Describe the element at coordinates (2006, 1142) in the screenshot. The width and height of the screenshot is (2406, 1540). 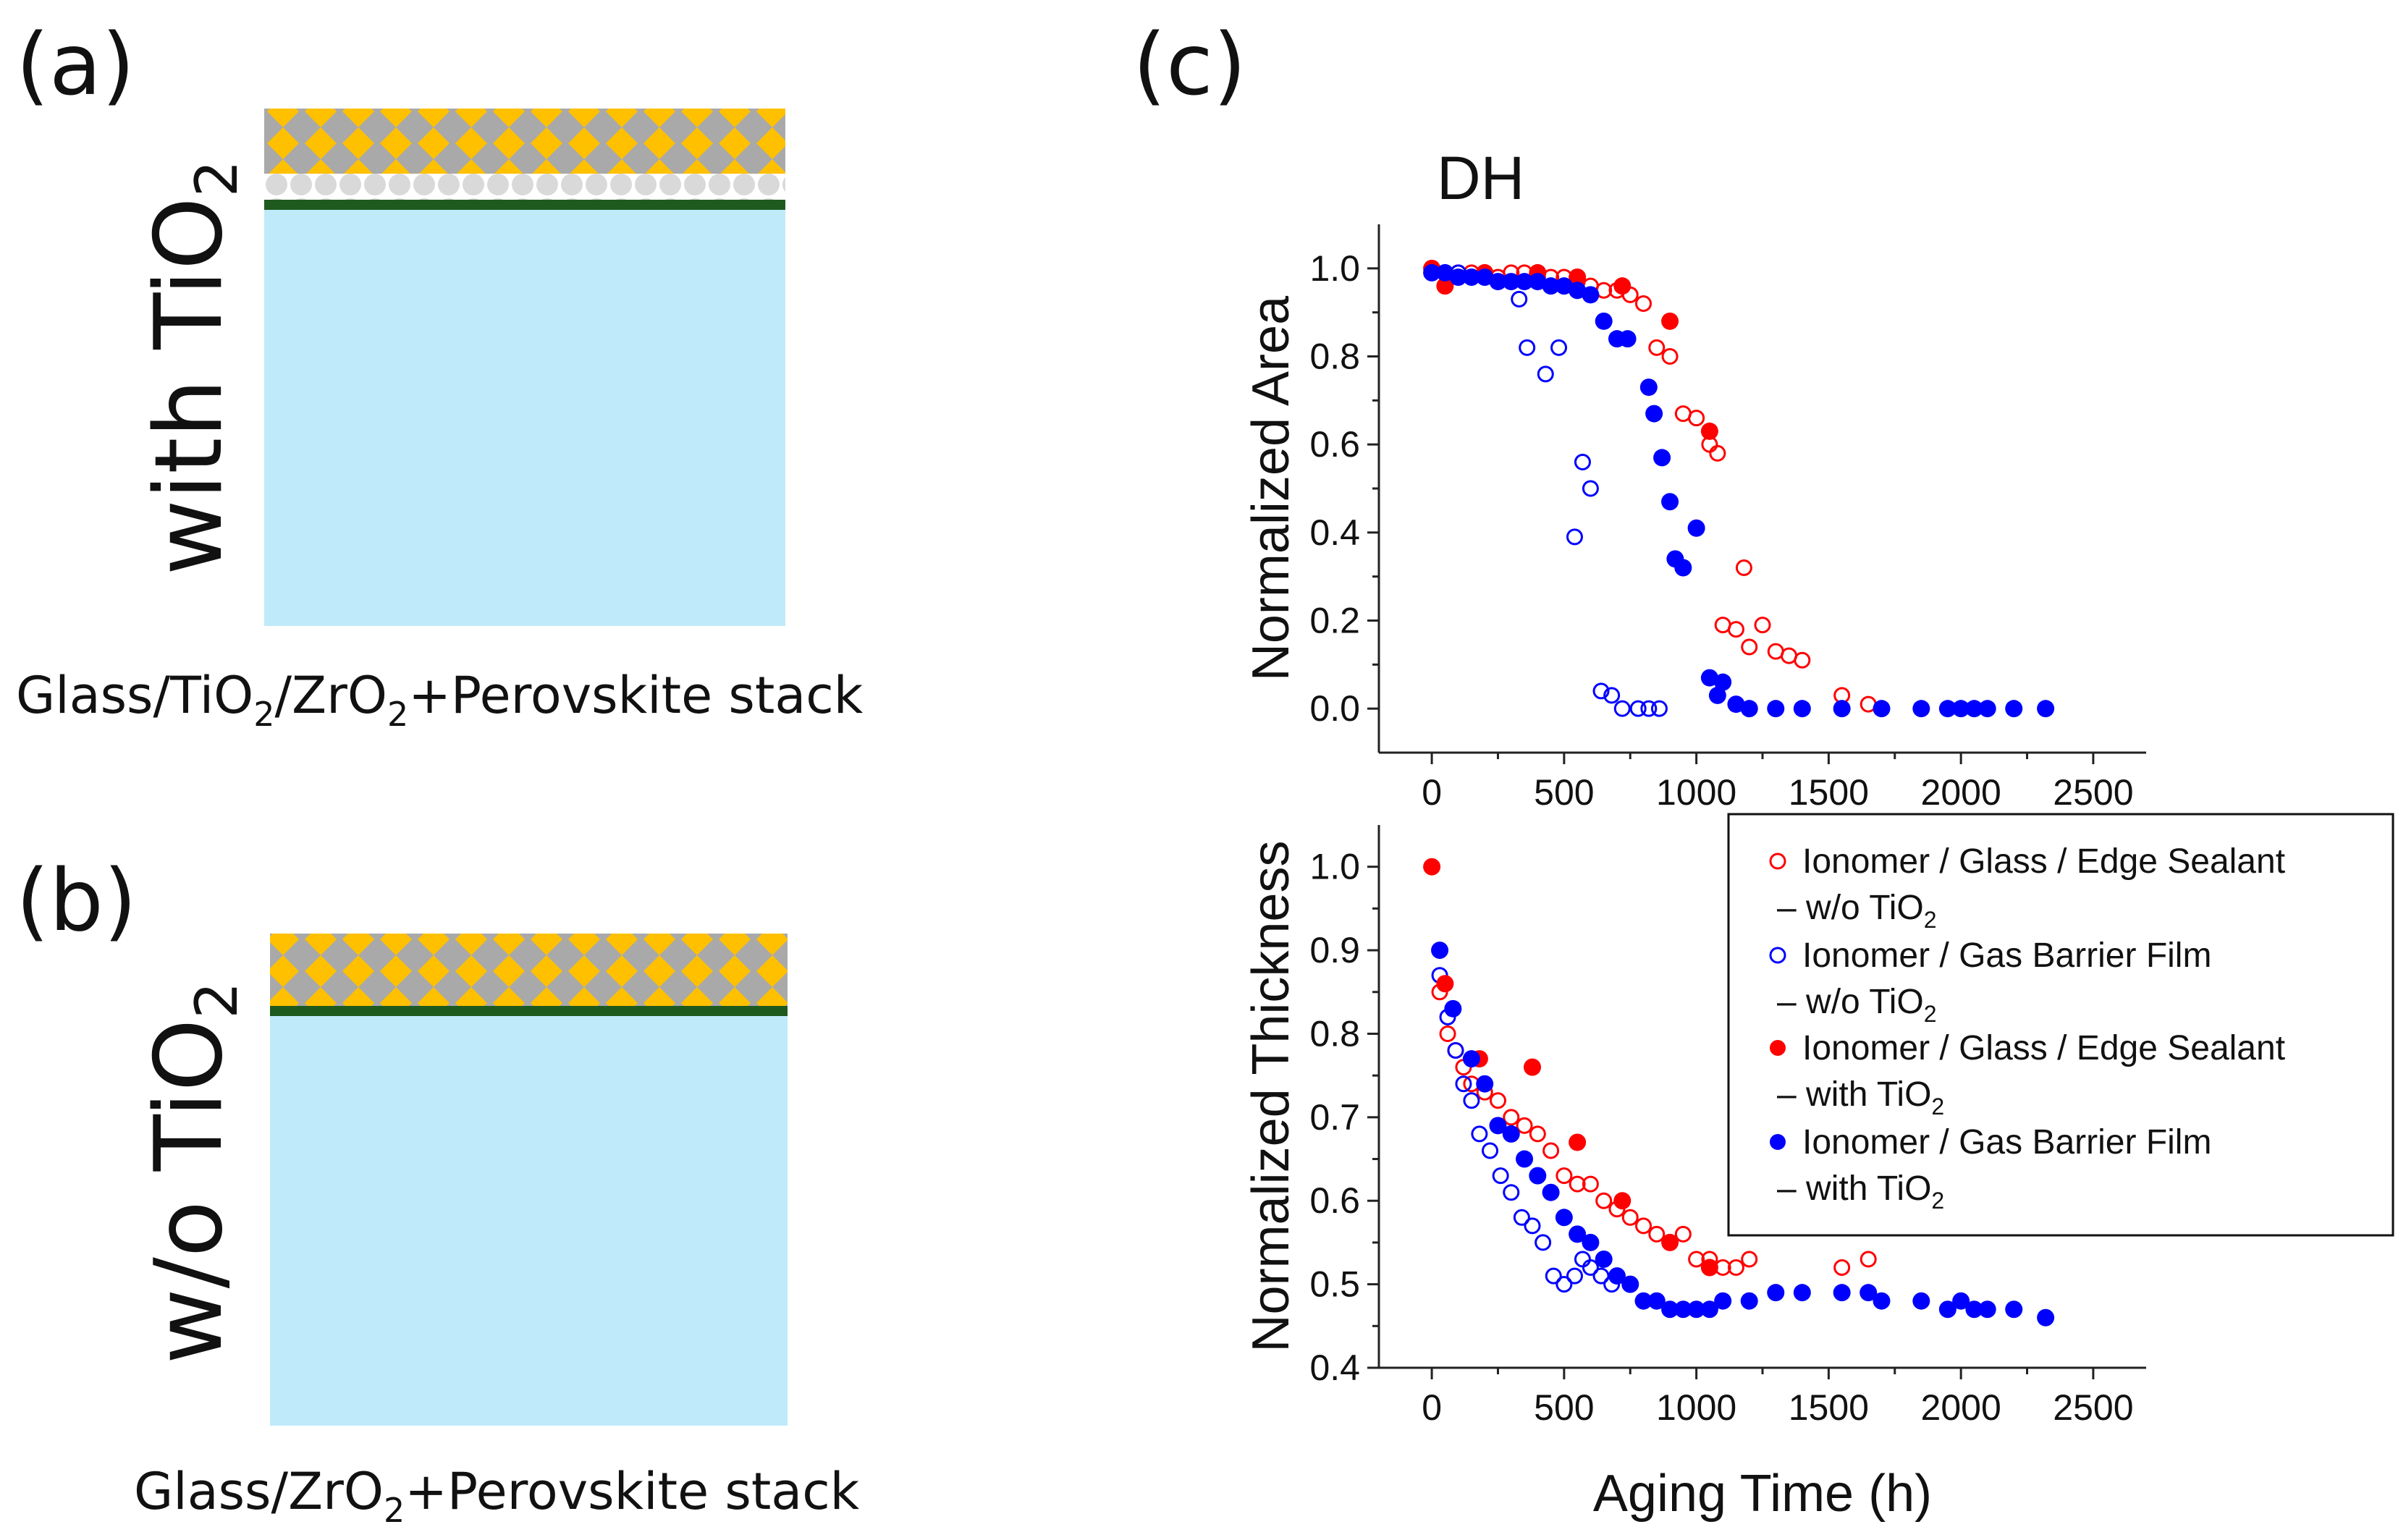
I see `legend-label-3: Ionomer / Gas Barrier Film` at that location.